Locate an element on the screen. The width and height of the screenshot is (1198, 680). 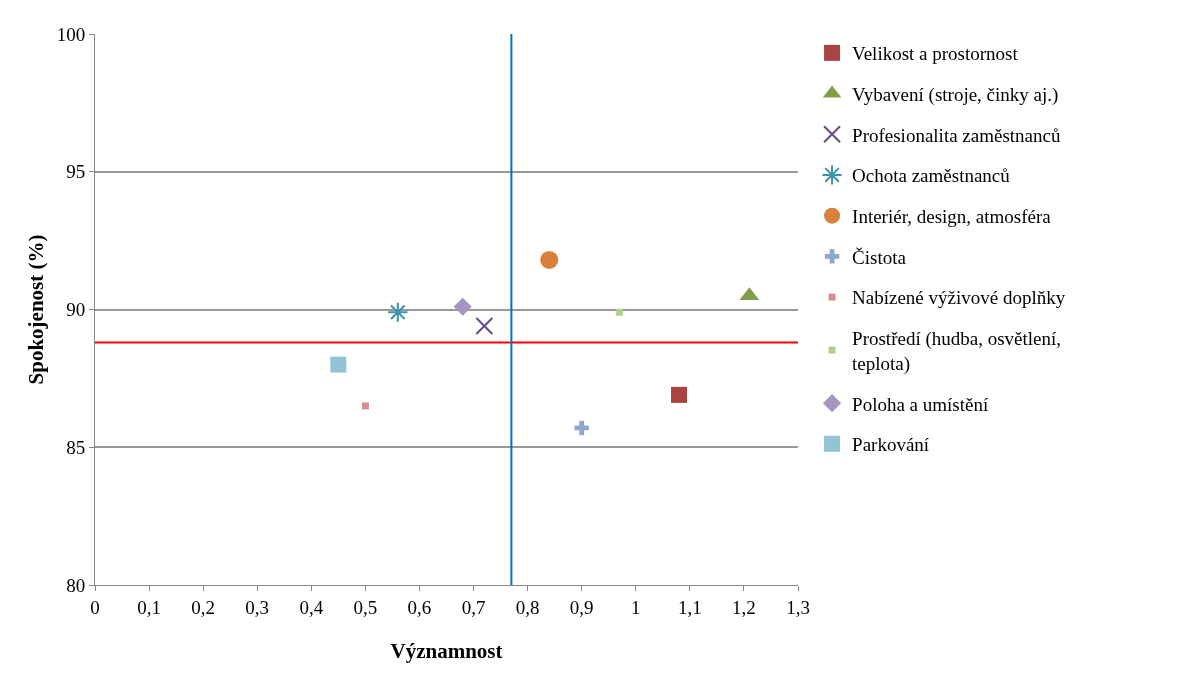
y-tick-label: 100 is located at coordinates (71, 34).